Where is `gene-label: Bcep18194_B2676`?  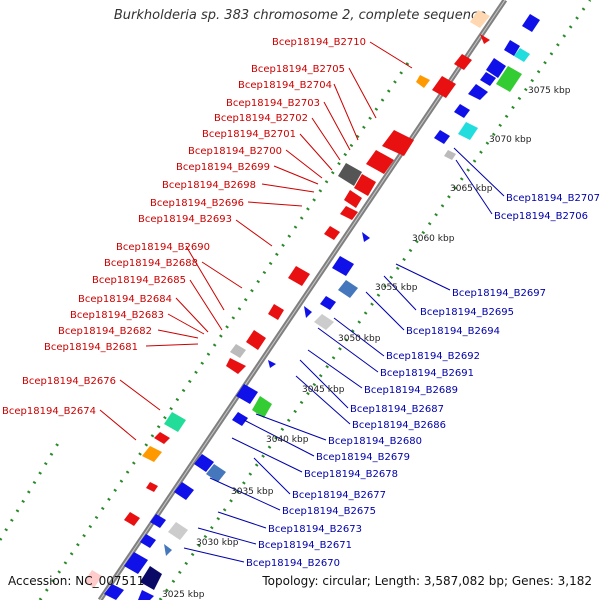
gene-label: Bcep18194_B2676 is located at coordinates (69, 381).